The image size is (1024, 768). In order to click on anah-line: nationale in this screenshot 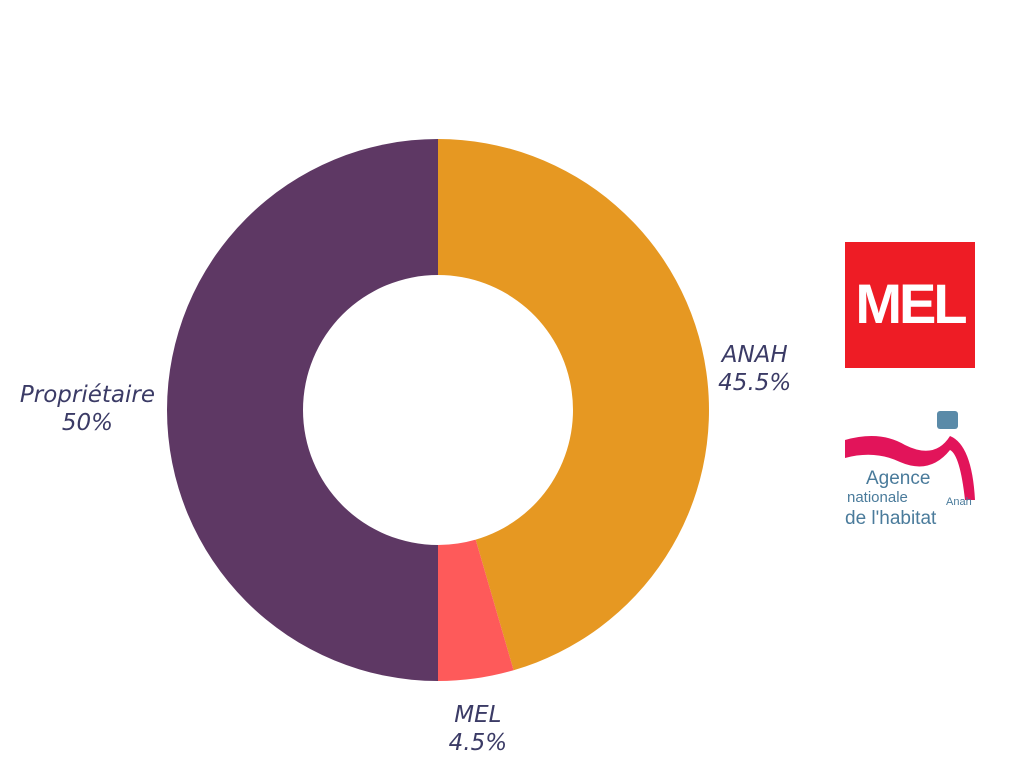, I will do `click(877, 497)`.